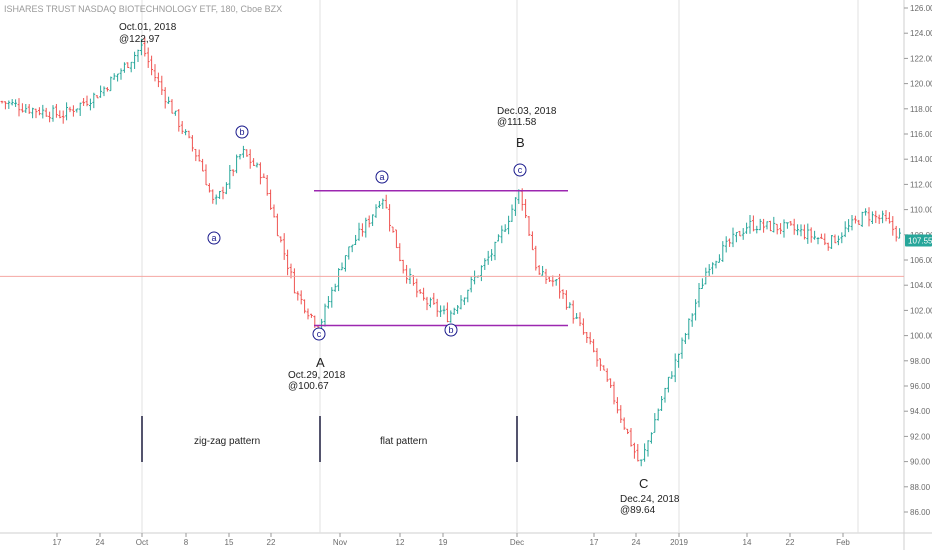 The image size is (932, 550). I want to click on price-tick-label: 120.00, so click(921, 84).